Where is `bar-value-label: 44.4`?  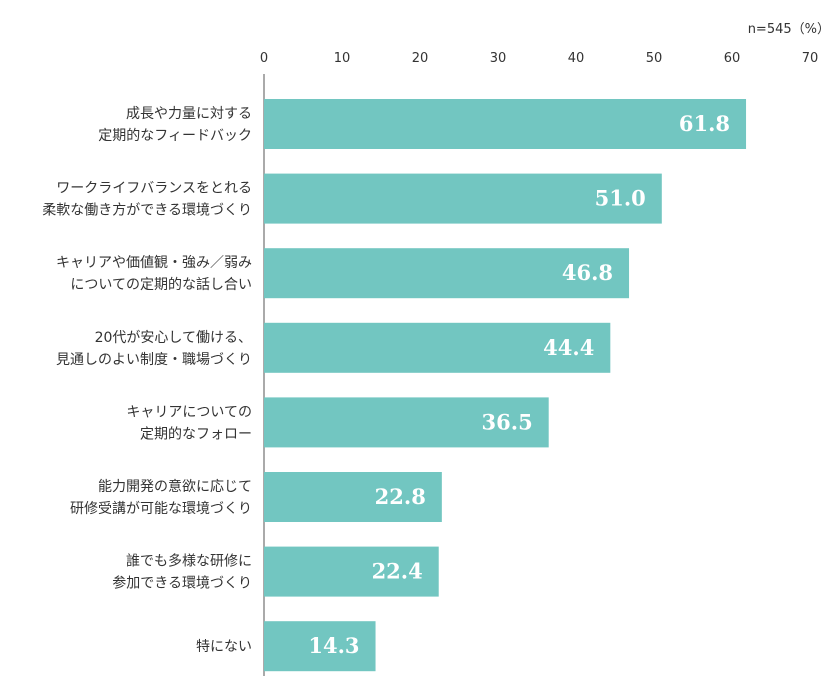
bar-value-label: 44.4 is located at coordinates (568, 347).